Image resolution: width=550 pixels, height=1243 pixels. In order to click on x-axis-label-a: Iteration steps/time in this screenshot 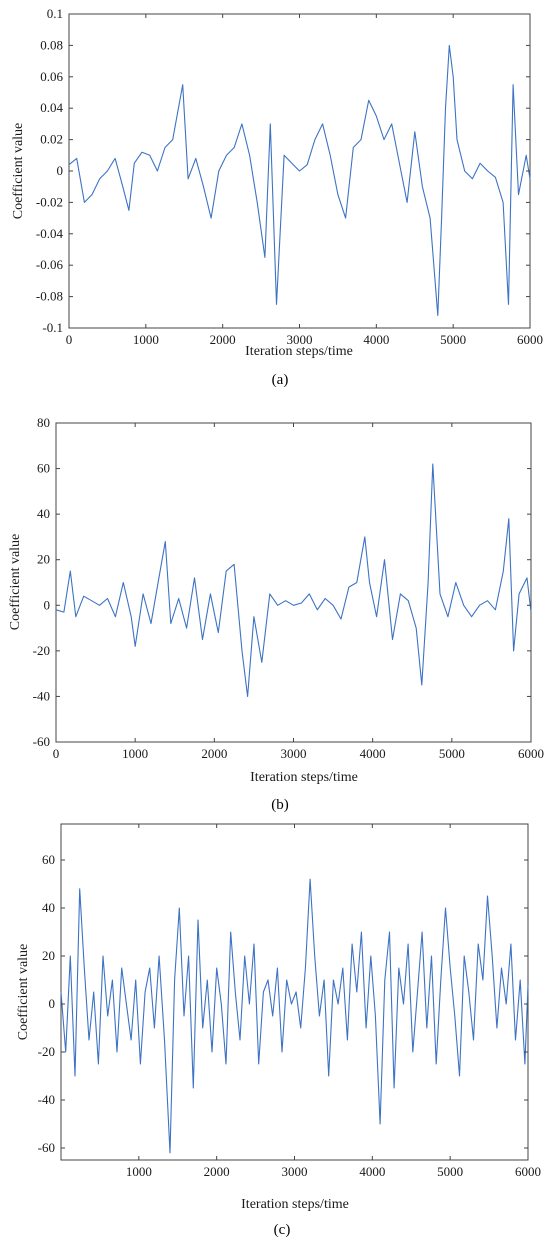, I will do `click(299, 351)`.